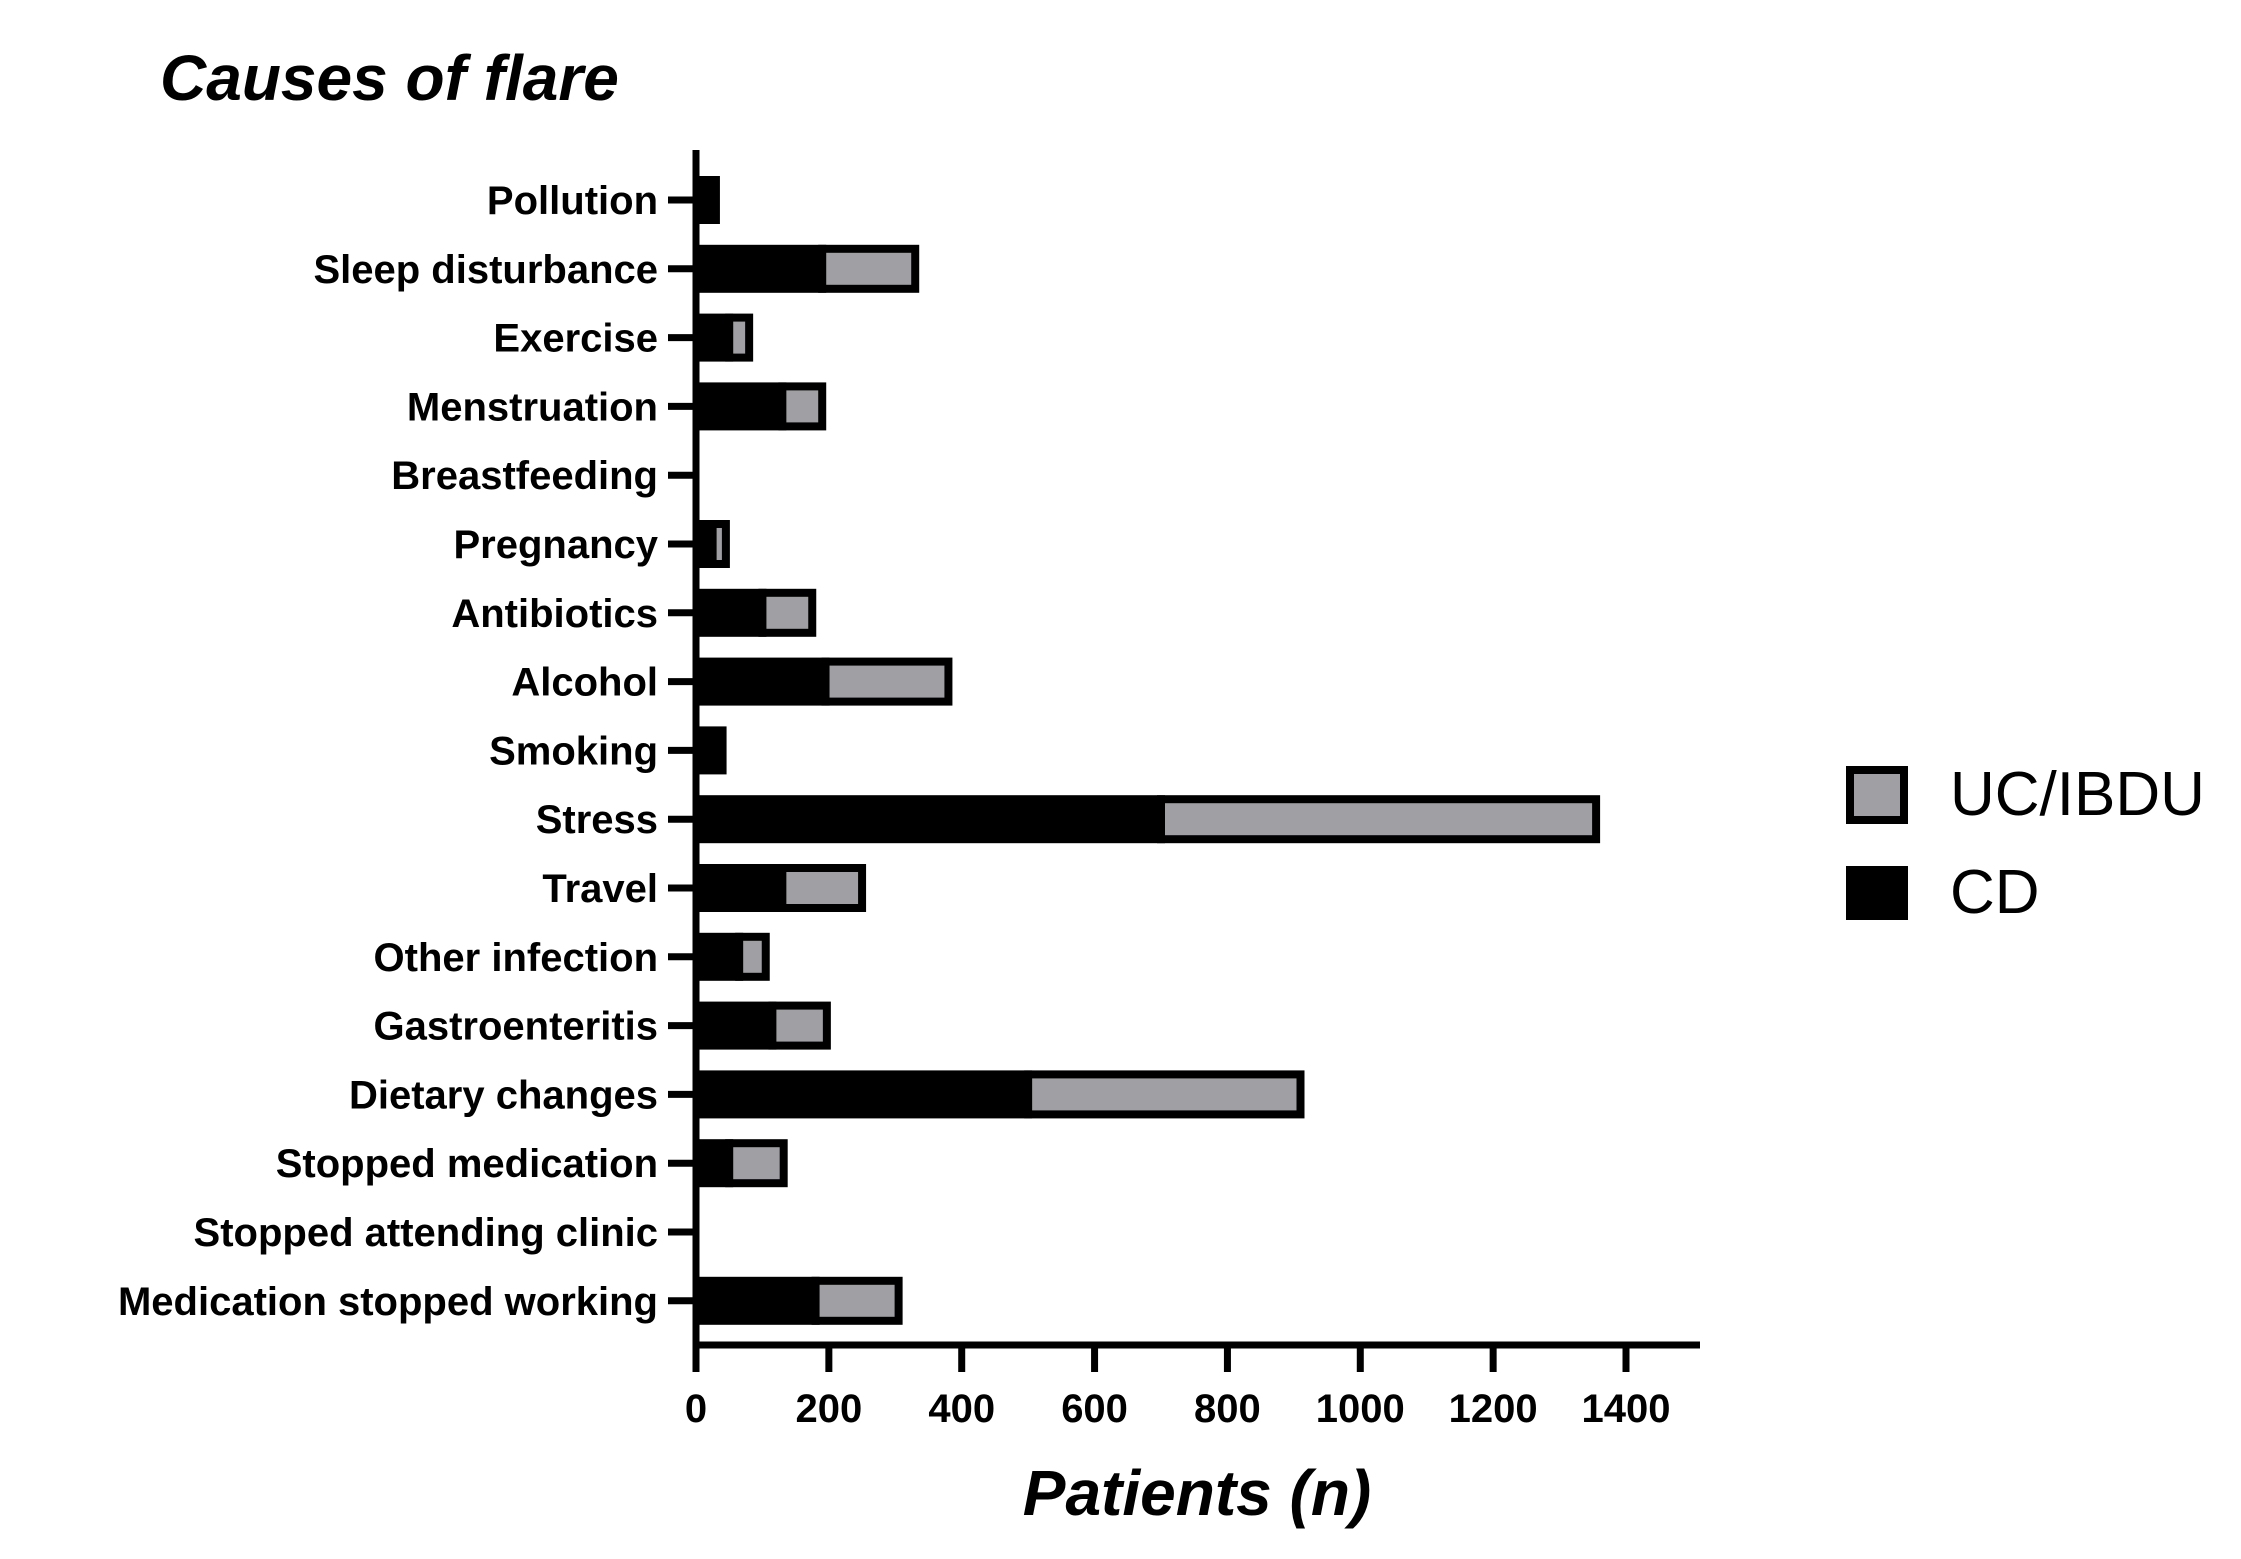  What do you see at coordinates (752, 956) in the screenshot?
I see `bar-ucibdu-other-infection` at bounding box center [752, 956].